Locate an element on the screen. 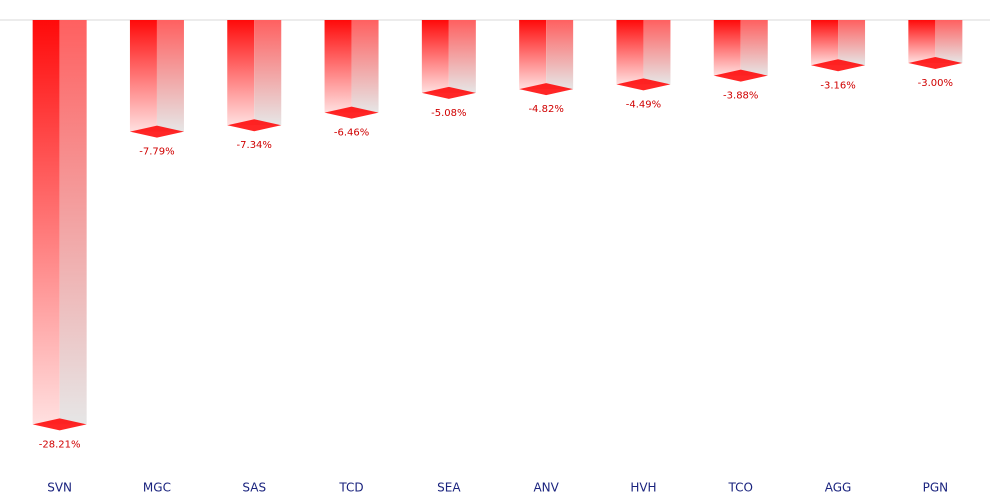 The image size is (1001, 500). value-label: -3.88% is located at coordinates (740, 96).